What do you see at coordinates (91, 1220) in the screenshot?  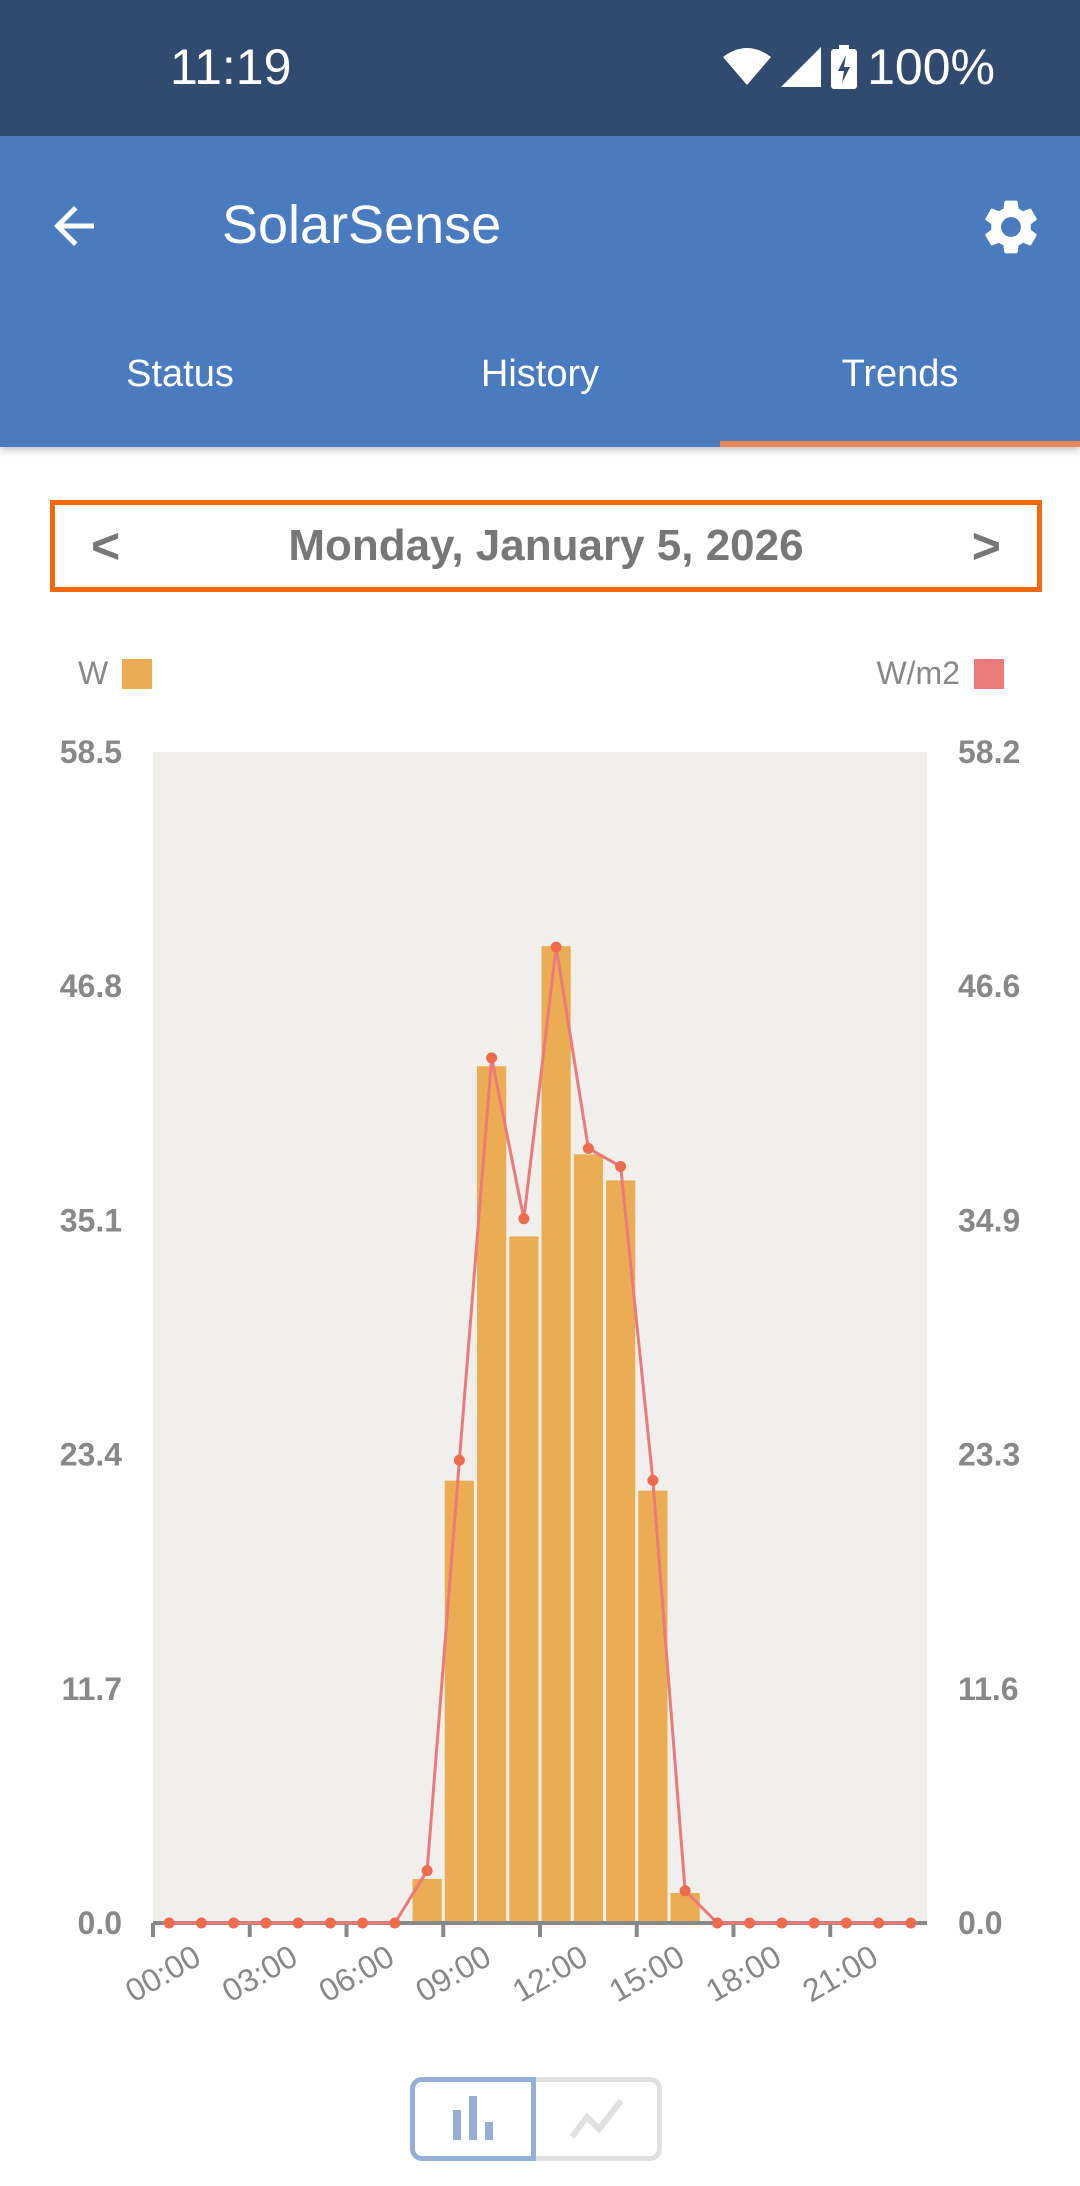 I see `left-y-tick-label: 35.1` at bounding box center [91, 1220].